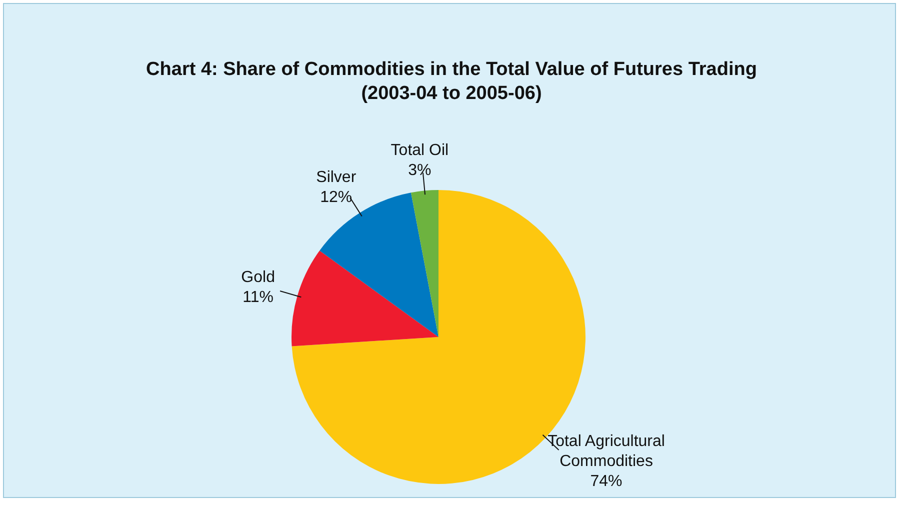 This screenshot has height=505, width=903. What do you see at coordinates (606, 481) in the screenshot?
I see `data-label: 74%` at bounding box center [606, 481].